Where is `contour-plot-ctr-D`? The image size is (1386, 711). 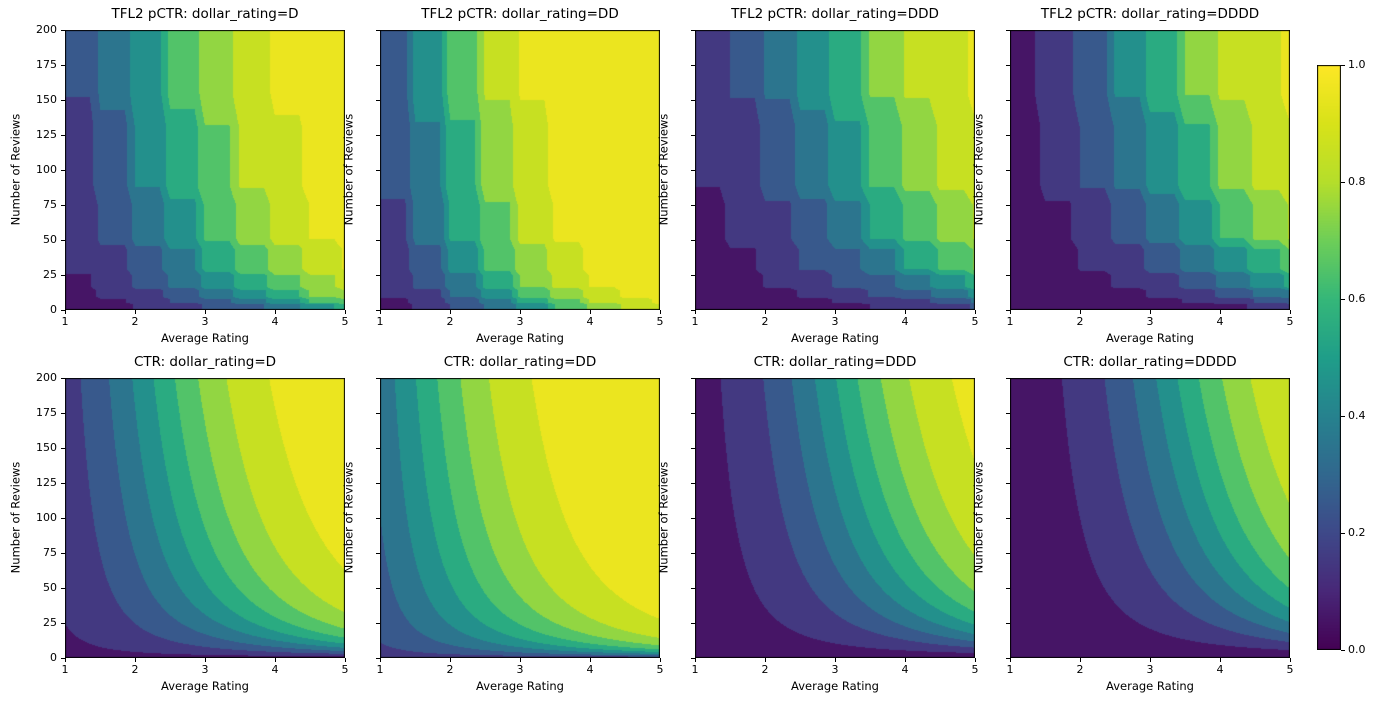 contour-plot-ctr-D is located at coordinates (205, 518).